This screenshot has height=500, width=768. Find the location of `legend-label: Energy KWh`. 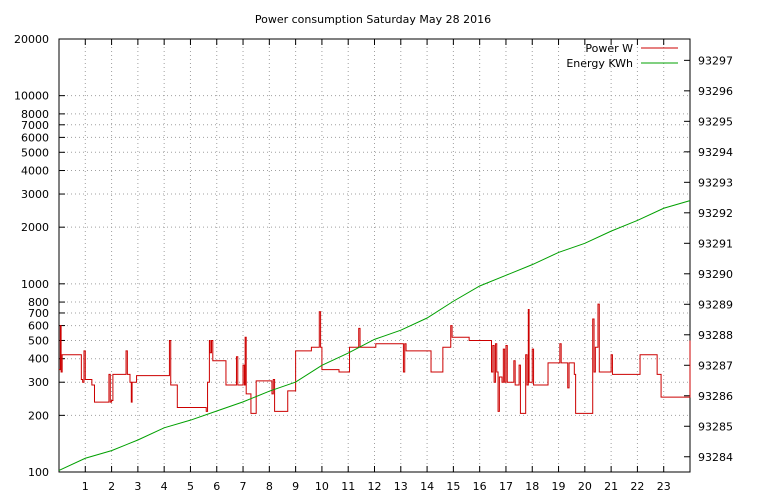

legend-label: Energy KWh is located at coordinates (599, 63).